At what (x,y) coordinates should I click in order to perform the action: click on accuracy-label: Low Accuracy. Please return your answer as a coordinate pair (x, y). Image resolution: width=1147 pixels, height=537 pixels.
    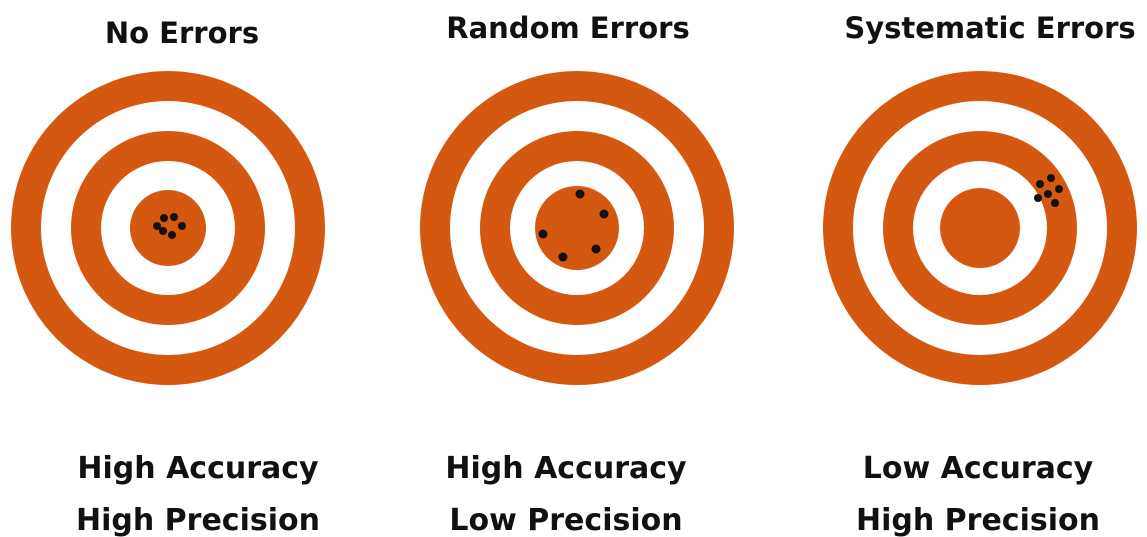
    Looking at the image, I should click on (978, 468).